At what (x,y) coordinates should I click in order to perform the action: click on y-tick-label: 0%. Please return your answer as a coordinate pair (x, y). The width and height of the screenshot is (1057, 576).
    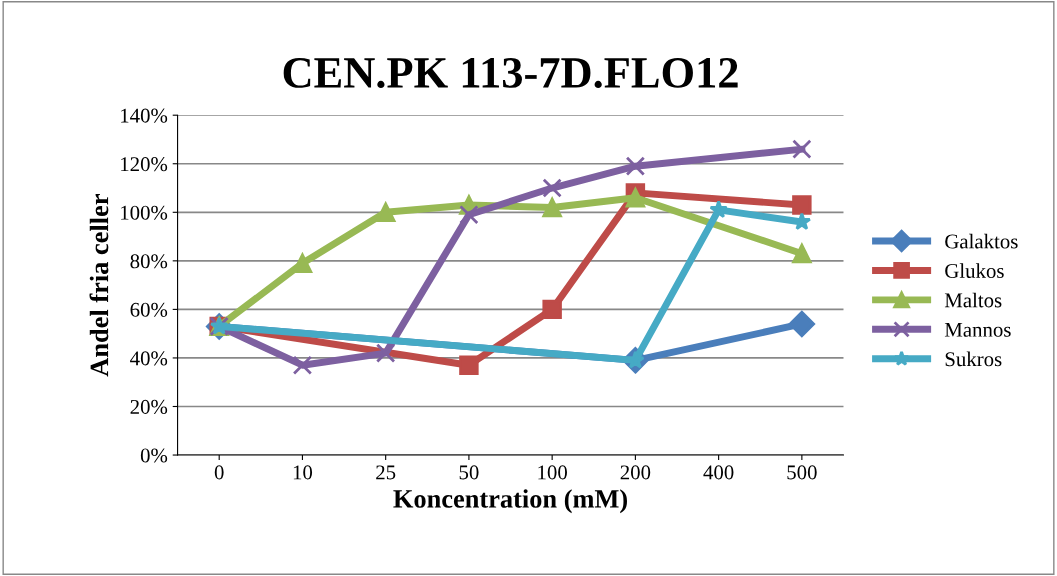
    Looking at the image, I should click on (154, 455).